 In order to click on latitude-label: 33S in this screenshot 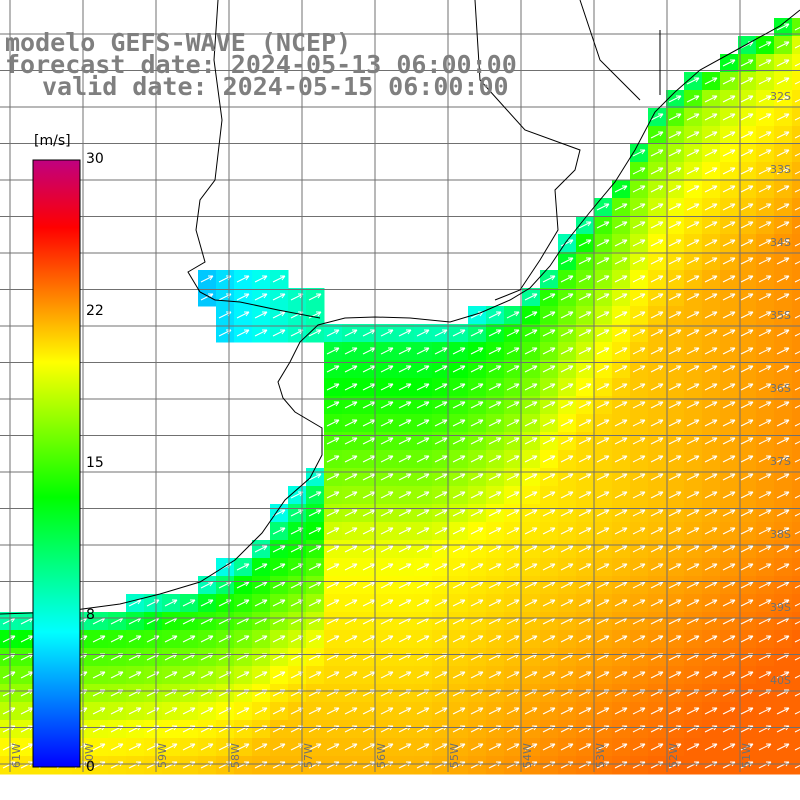, I will do `click(780, 169)`.